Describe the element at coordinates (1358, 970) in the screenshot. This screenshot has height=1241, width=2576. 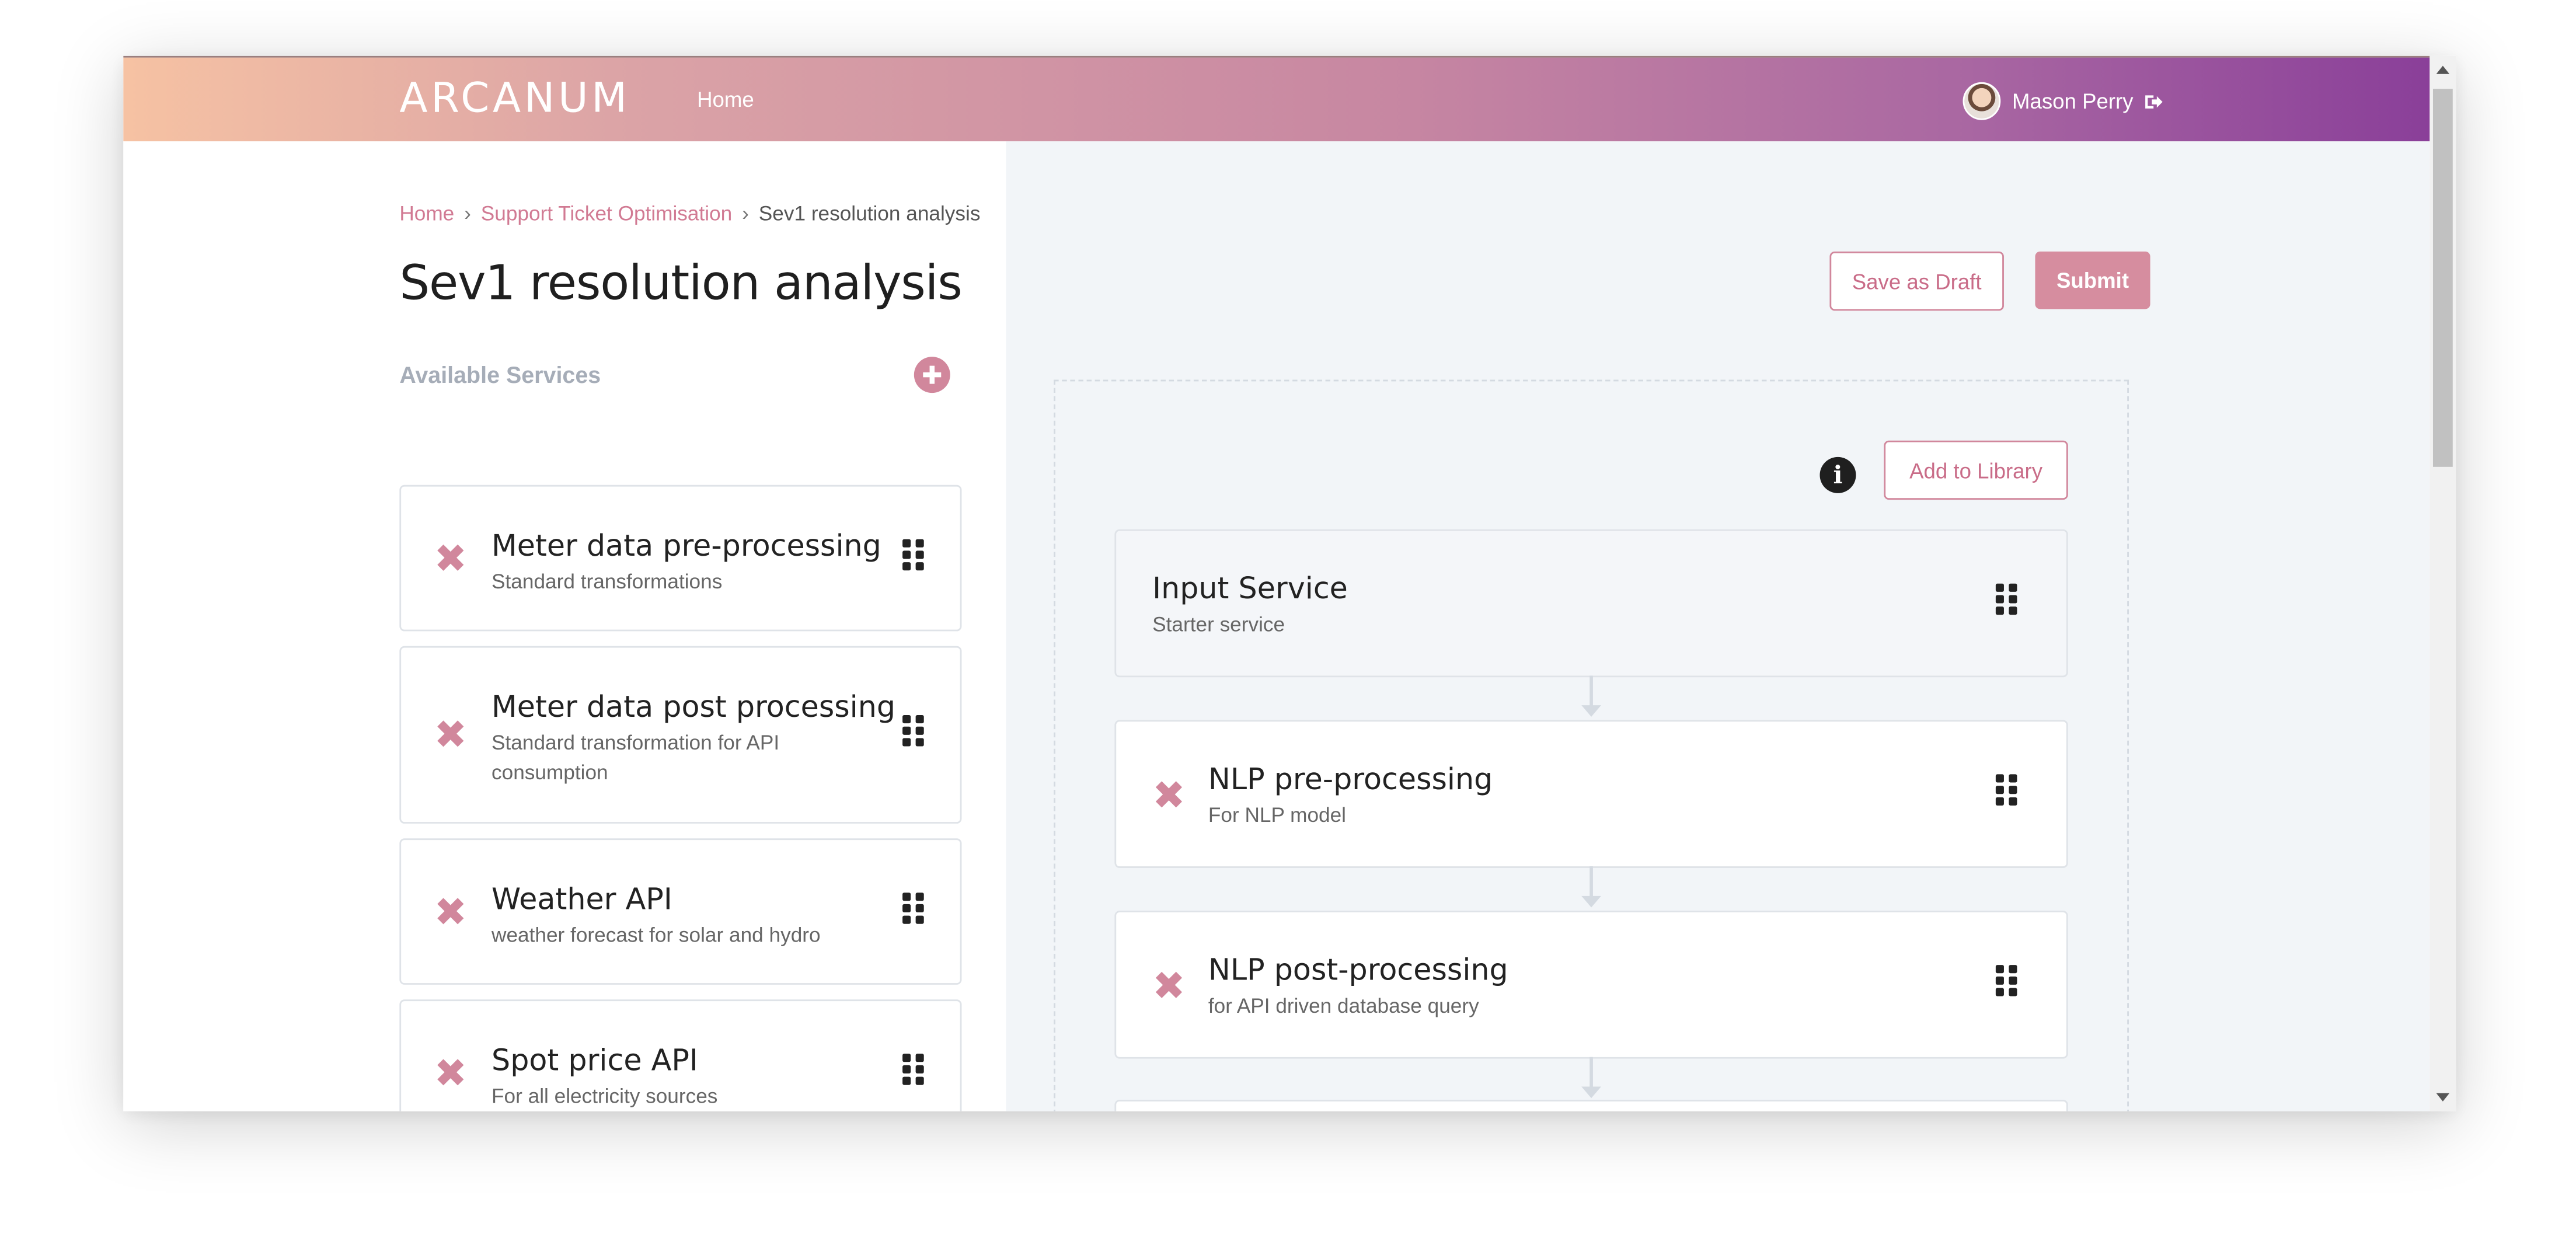
I see `step-title: NLP post-processing` at that location.